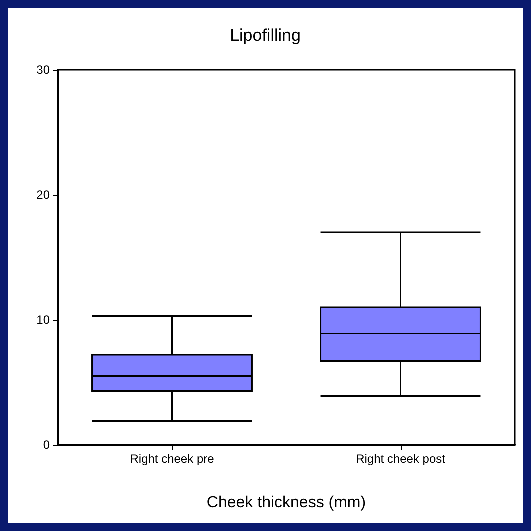 This screenshot has height=531, width=531. Describe the element at coordinates (172, 459) in the screenshot. I see `x-tick-label: Right cheek pre` at that location.